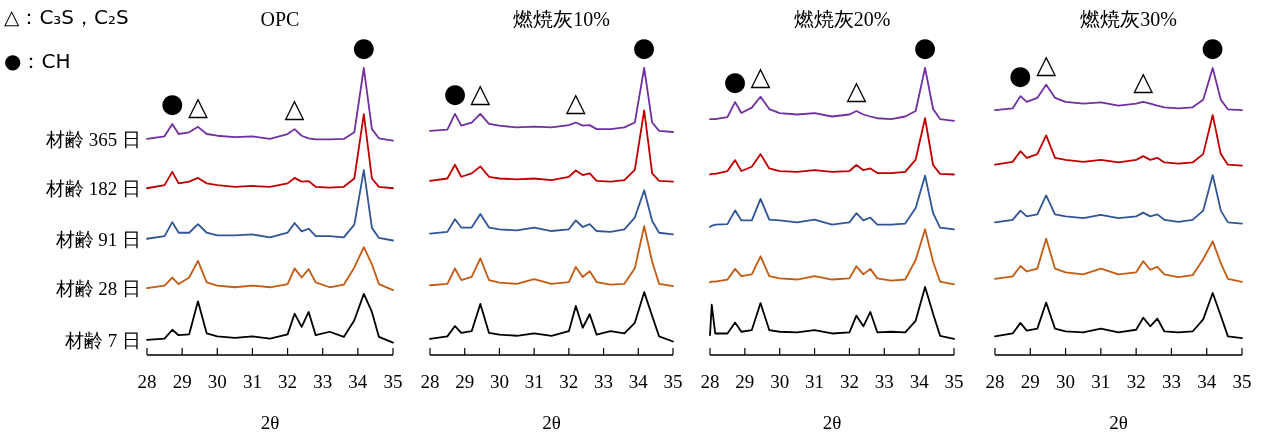 The image size is (1263, 439). Describe the element at coordinates (102, 340) in the screenshot. I see `series-label: 材齢 7 日` at that location.